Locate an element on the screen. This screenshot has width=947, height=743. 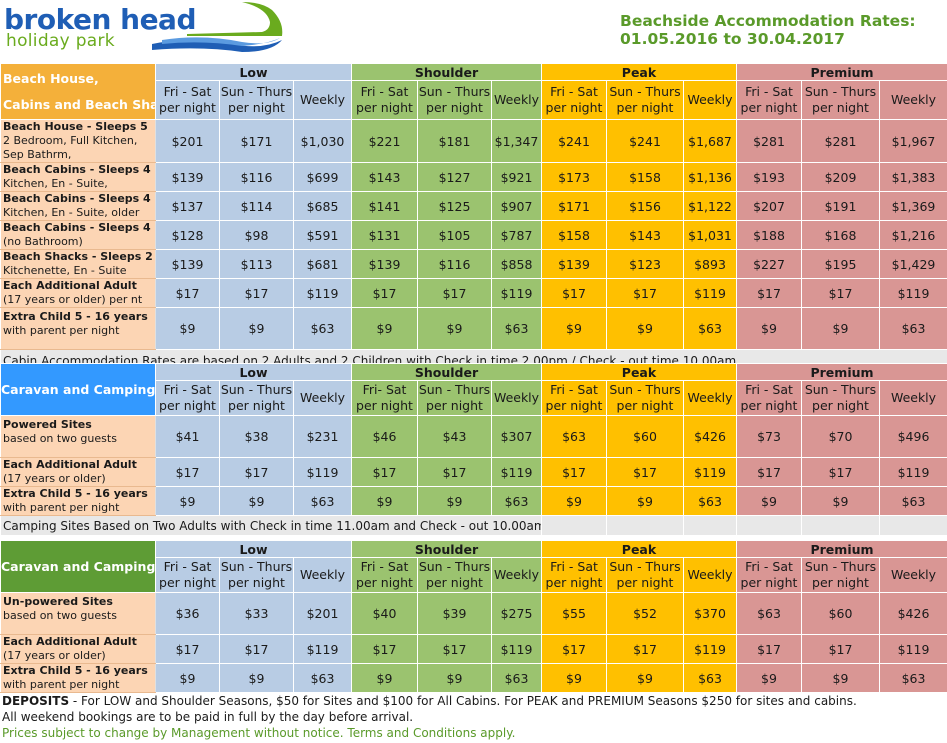
row-title: Extra Child 5 - 16 years is located at coordinates (75, 316).